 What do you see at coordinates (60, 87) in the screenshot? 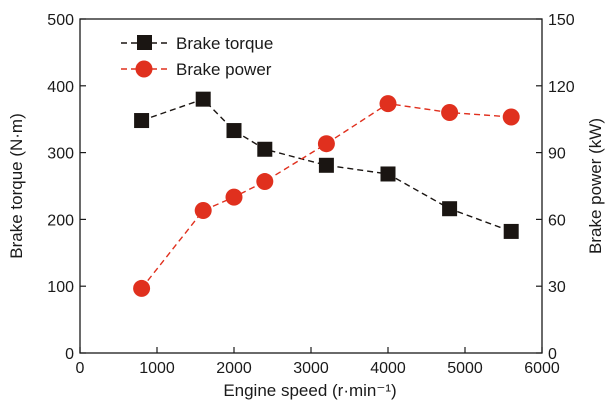
I see `y-left-tick-label: 400` at bounding box center [60, 87].